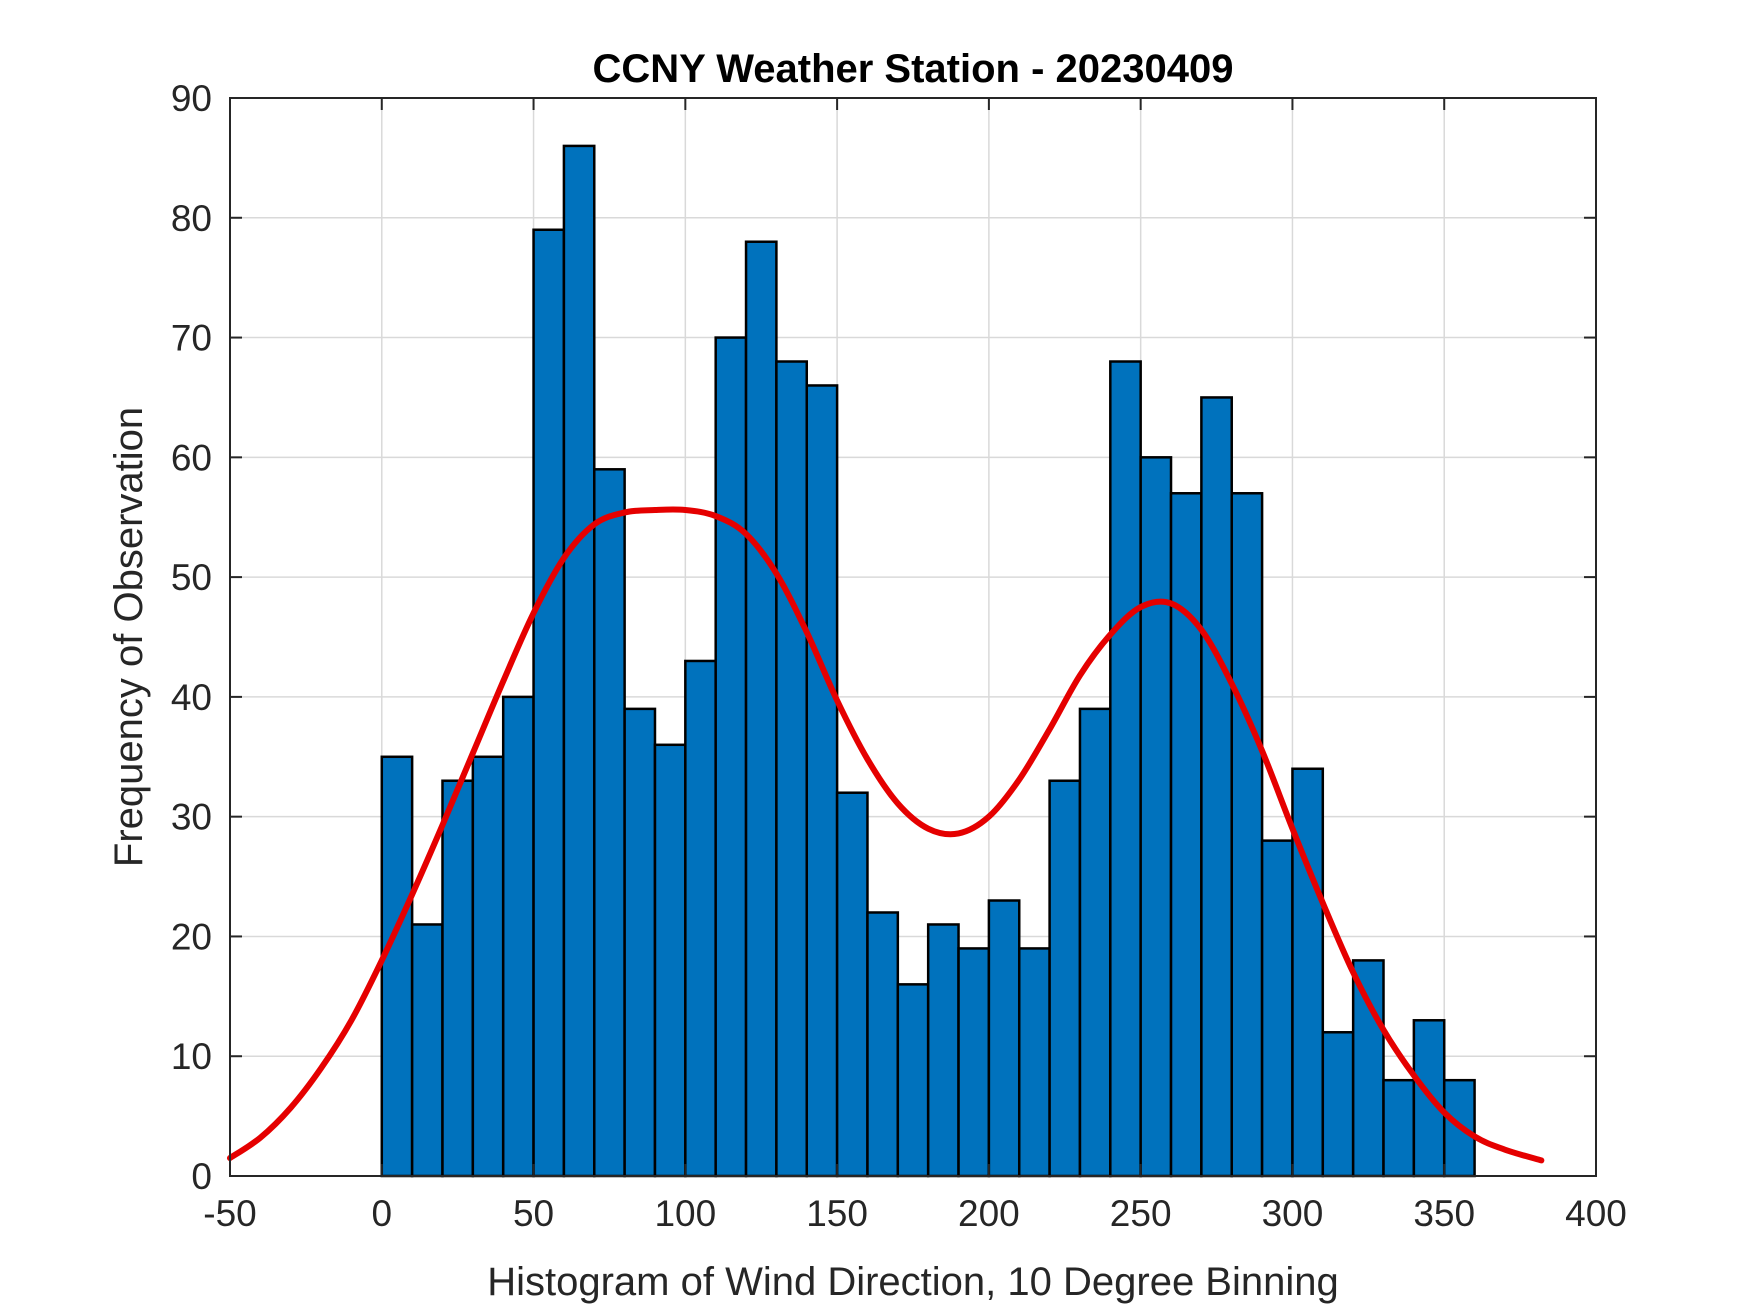 The width and height of the screenshot is (1750, 1313). What do you see at coordinates (191, 577) in the screenshot?
I see `y-tick-label: 50` at bounding box center [191, 577].